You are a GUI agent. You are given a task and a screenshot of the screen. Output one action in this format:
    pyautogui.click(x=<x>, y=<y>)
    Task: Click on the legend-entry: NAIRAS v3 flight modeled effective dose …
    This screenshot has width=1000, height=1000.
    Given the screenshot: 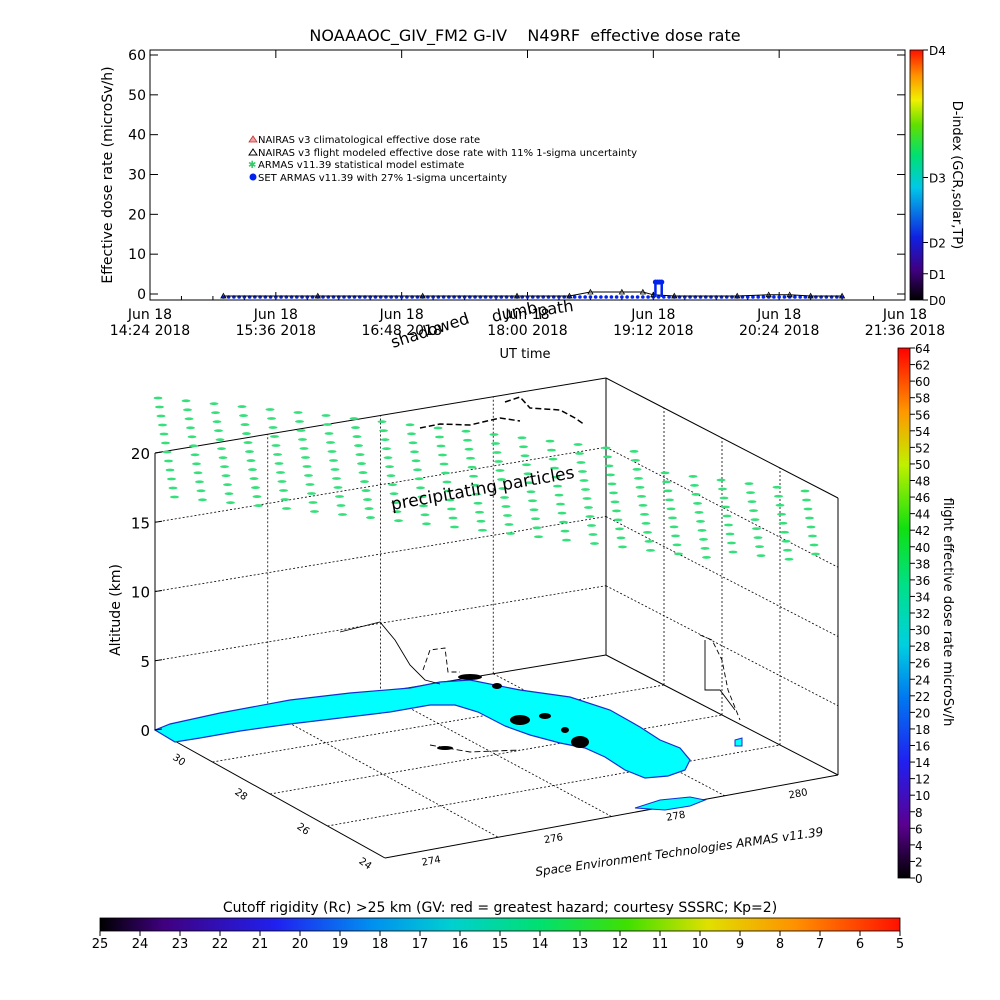 What is the action you would take?
    pyautogui.click(x=442, y=153)
    